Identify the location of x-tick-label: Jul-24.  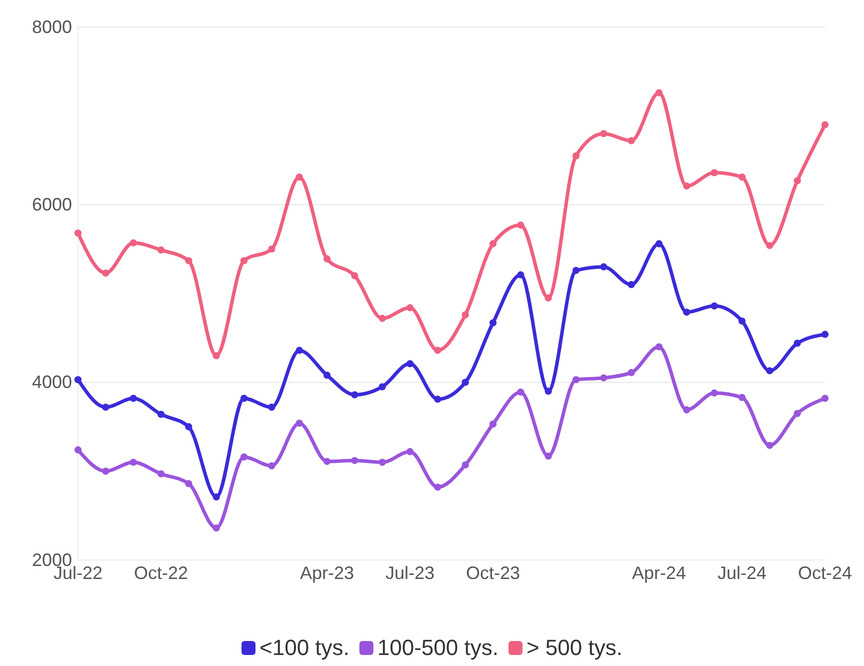
(742, 572).